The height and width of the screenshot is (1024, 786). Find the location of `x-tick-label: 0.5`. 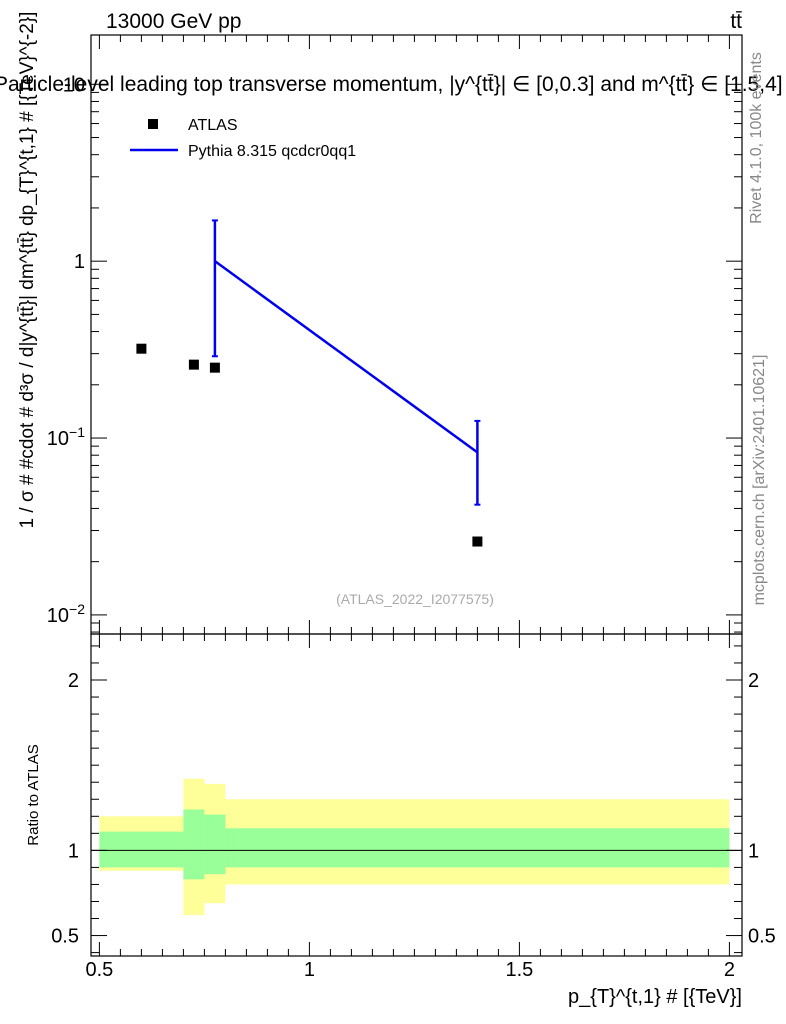

x-tick-label: 0.5 is located at coordinates (99, 970).